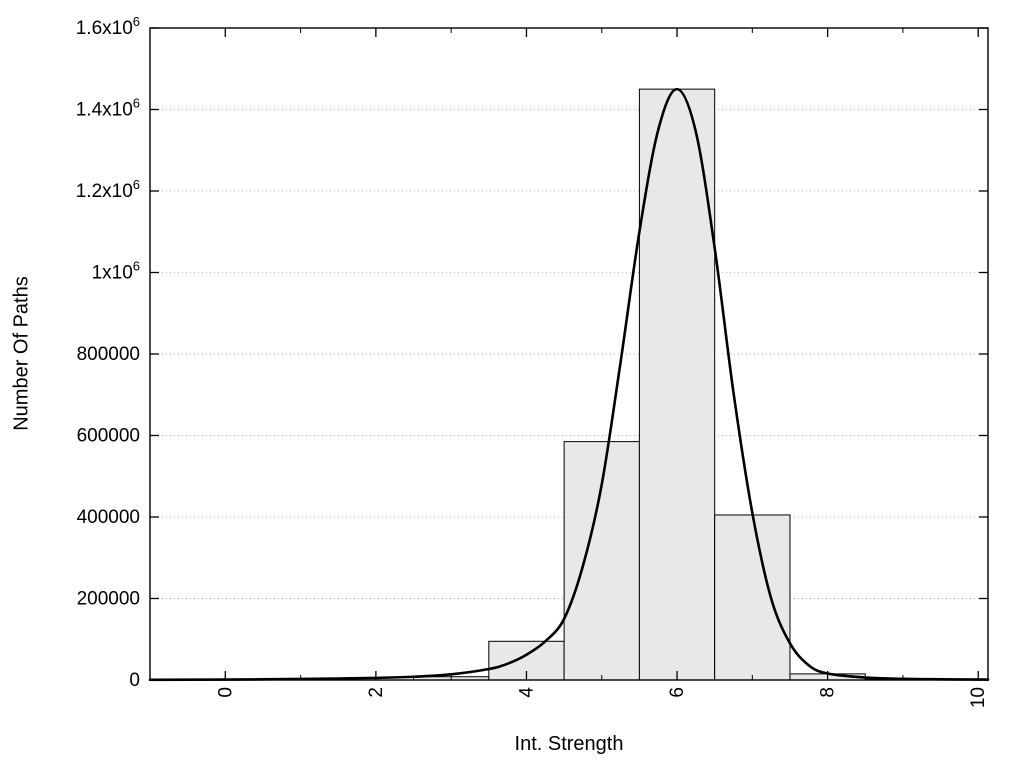  I want to click on y-tick-label: 800000, so click(108, 354).